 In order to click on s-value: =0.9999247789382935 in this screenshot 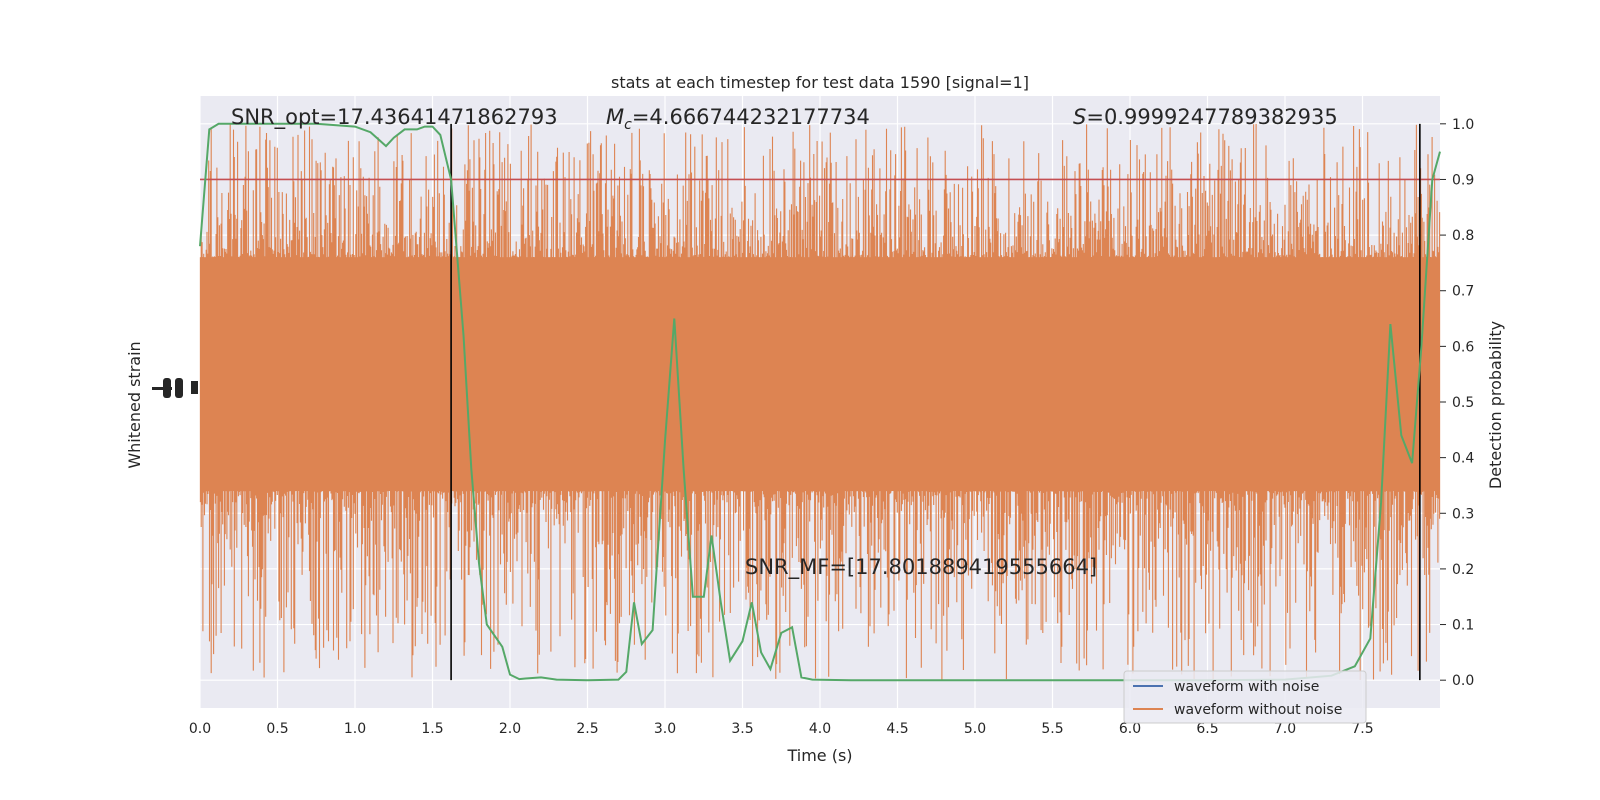, I will do `click(1211, 117)`.